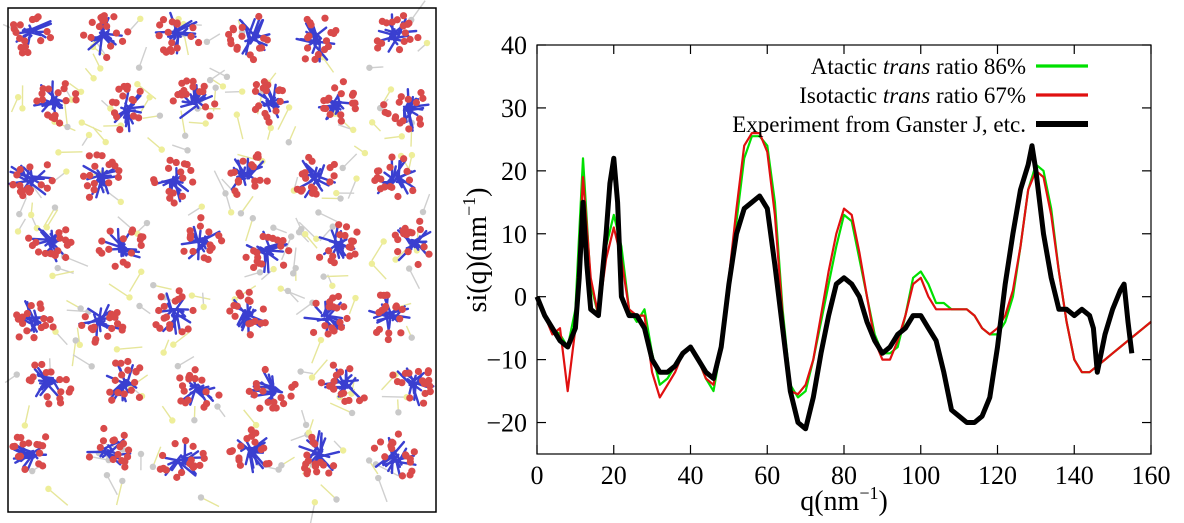  What do you see at coordinates (514, 171) in the screenshot?
I see `y-tick-label: 20` at bounding box center [514, 171].